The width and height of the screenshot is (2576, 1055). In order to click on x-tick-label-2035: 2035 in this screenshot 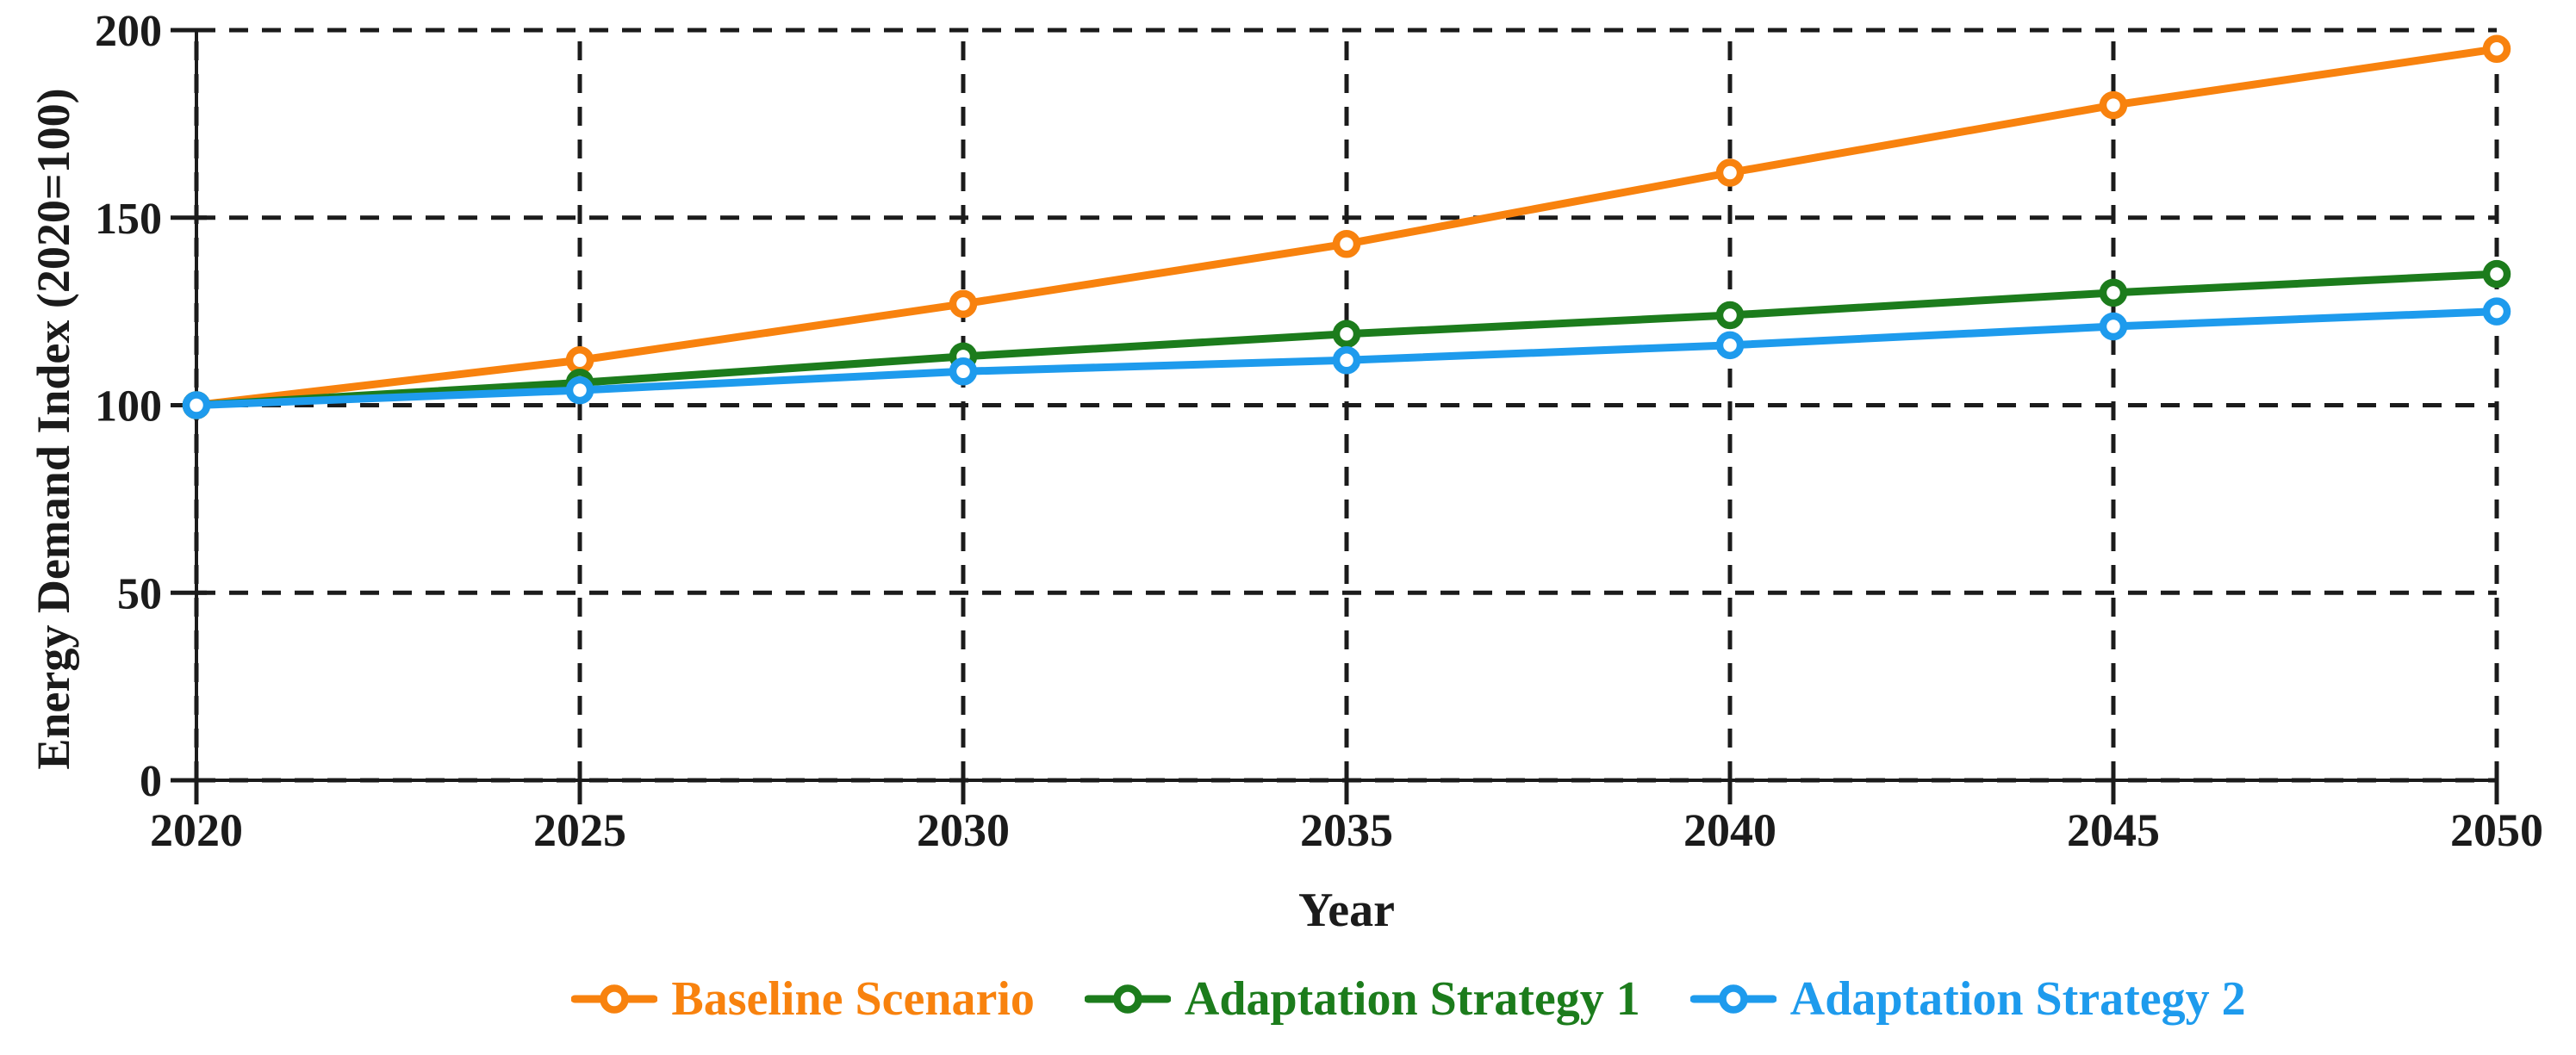, I will do `click(1347, 830)`.